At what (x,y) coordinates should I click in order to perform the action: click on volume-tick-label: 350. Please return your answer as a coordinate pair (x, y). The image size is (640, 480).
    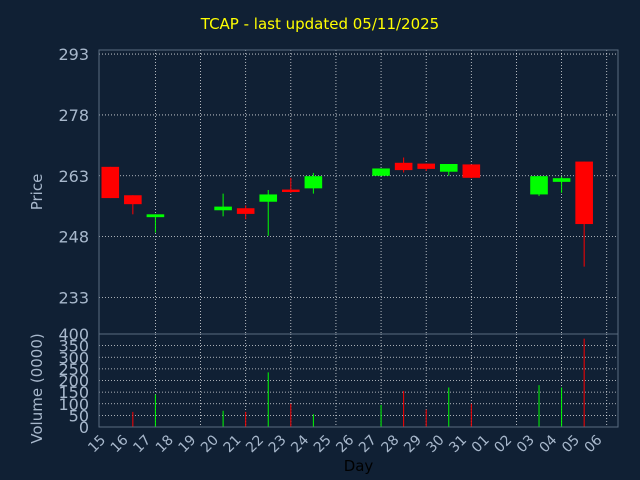
    Looking at the image, I should click on (73, 346).